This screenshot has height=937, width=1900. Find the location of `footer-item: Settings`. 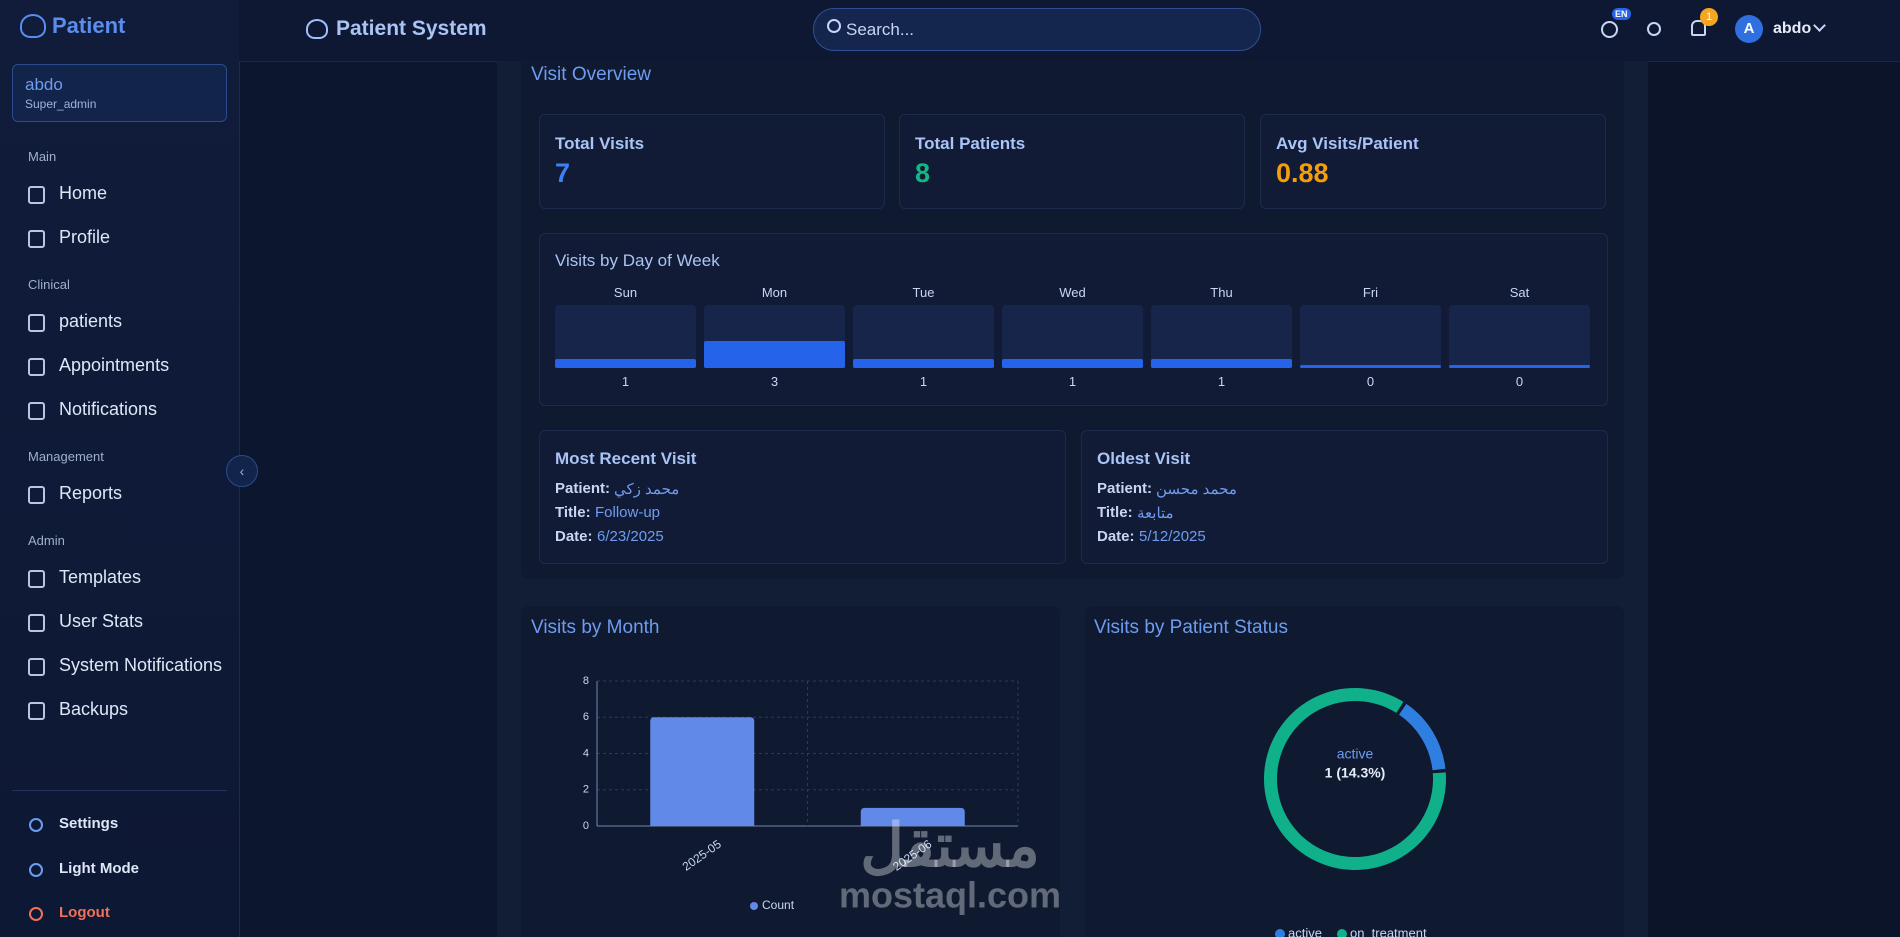

footer-item: Settings is located at coordinates (89, 823).